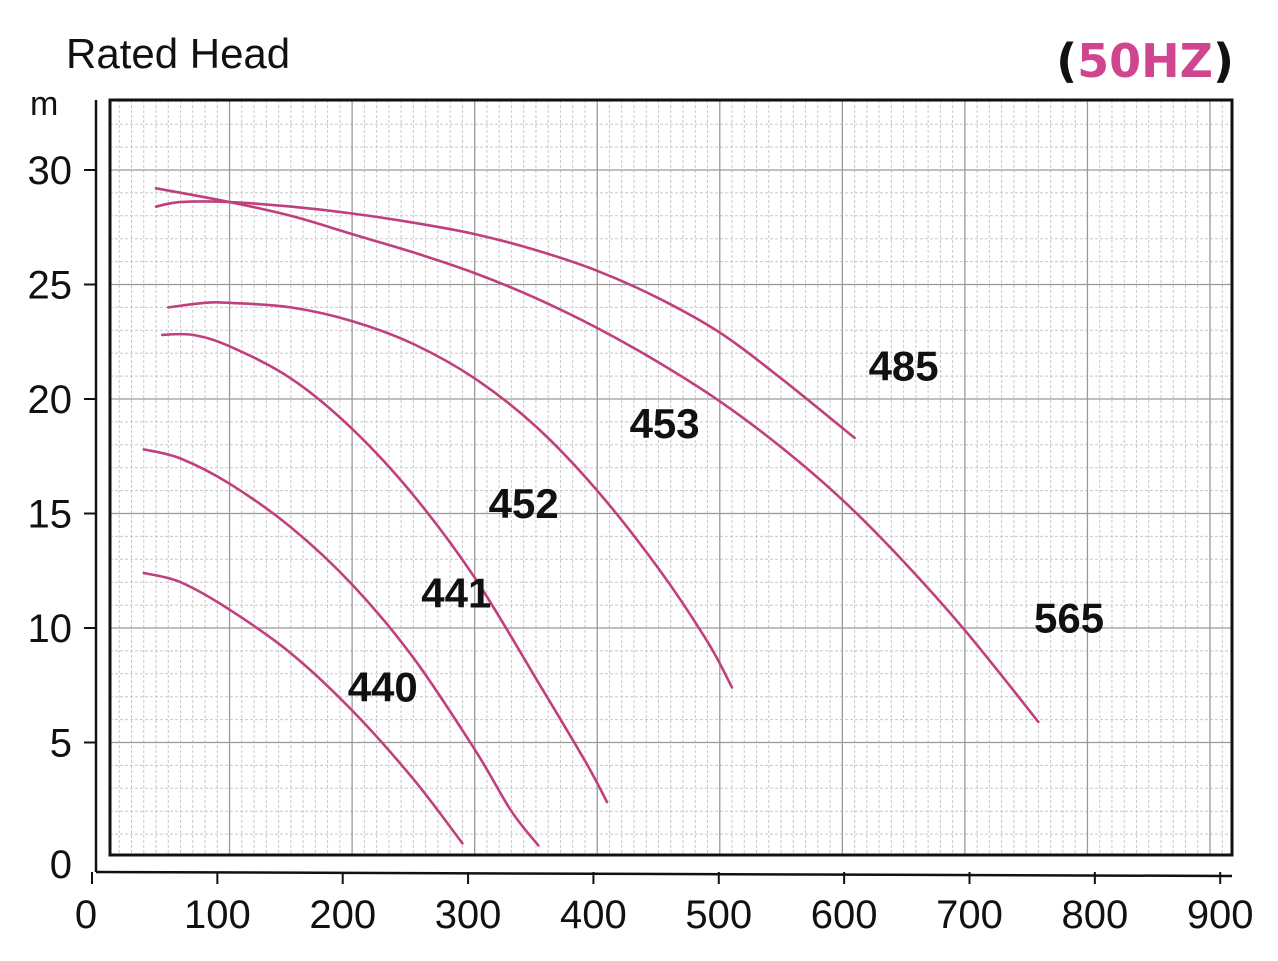  Describe the element at coordinates (524, 503) in the screenshot. I see `series-label-452: 452` at that location.